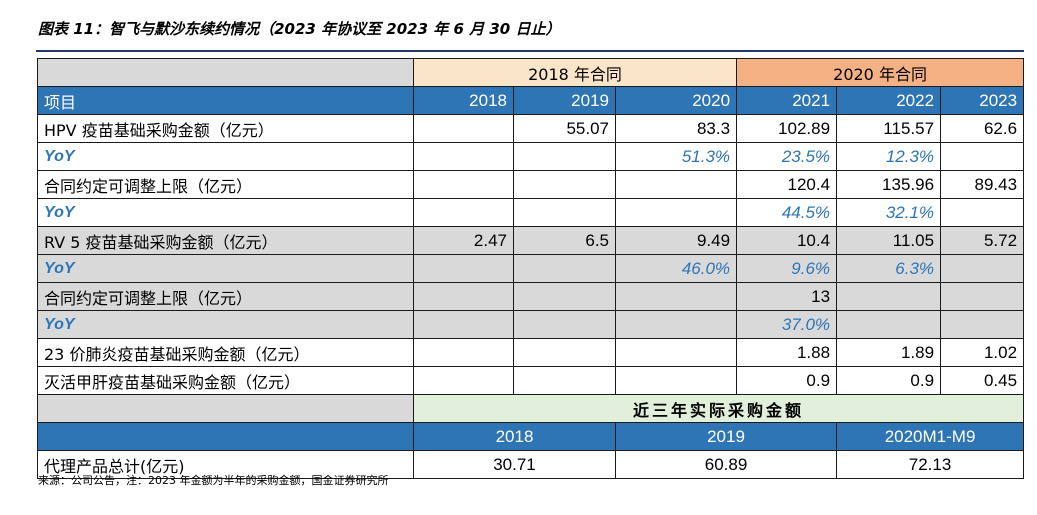  What do you see at coordinates (225, 100) in the screenshot?
I see `item-header: 项目` at bounding box center [225, 100].